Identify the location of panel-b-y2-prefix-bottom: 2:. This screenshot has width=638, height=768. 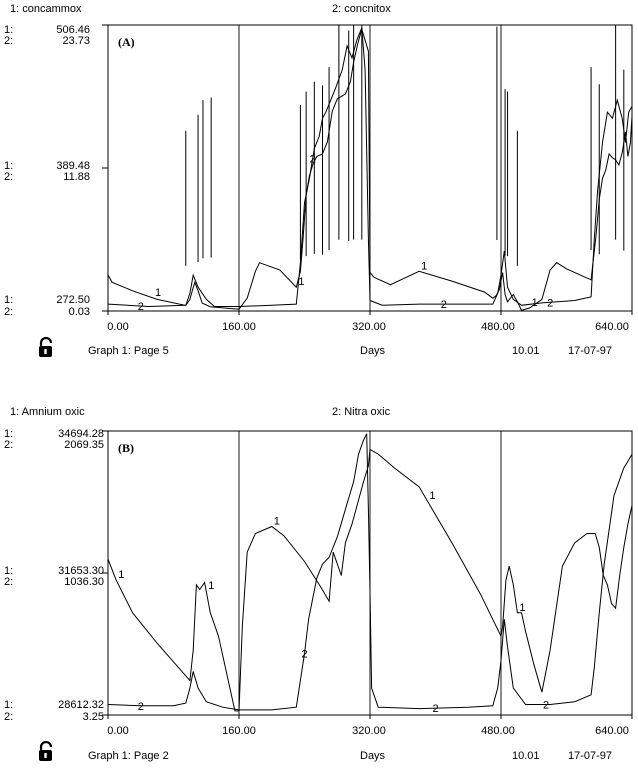
(8, 717).